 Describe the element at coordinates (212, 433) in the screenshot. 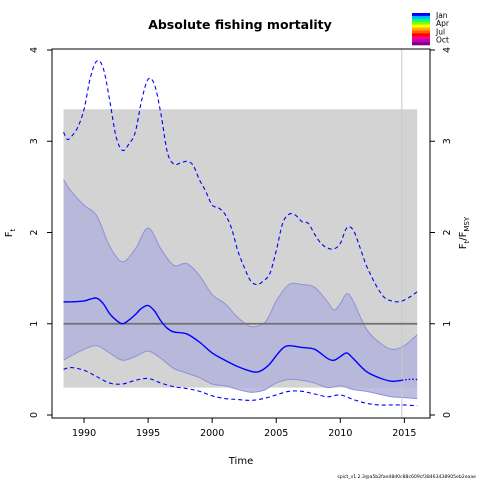

I see `x-tick-label: 2000` at that location.